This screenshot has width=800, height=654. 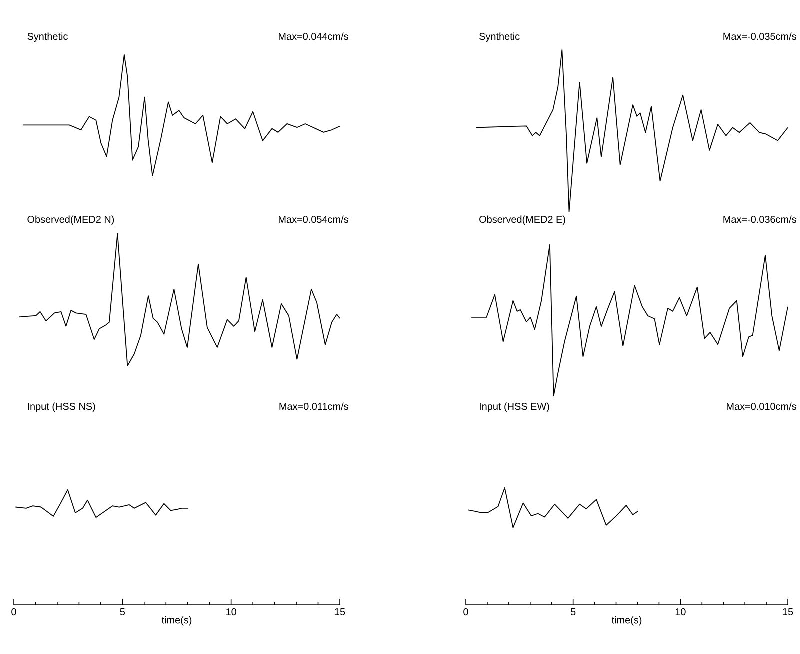 I want to click on chart-title: Observed(MED2 N), so click(x=71, y=221).